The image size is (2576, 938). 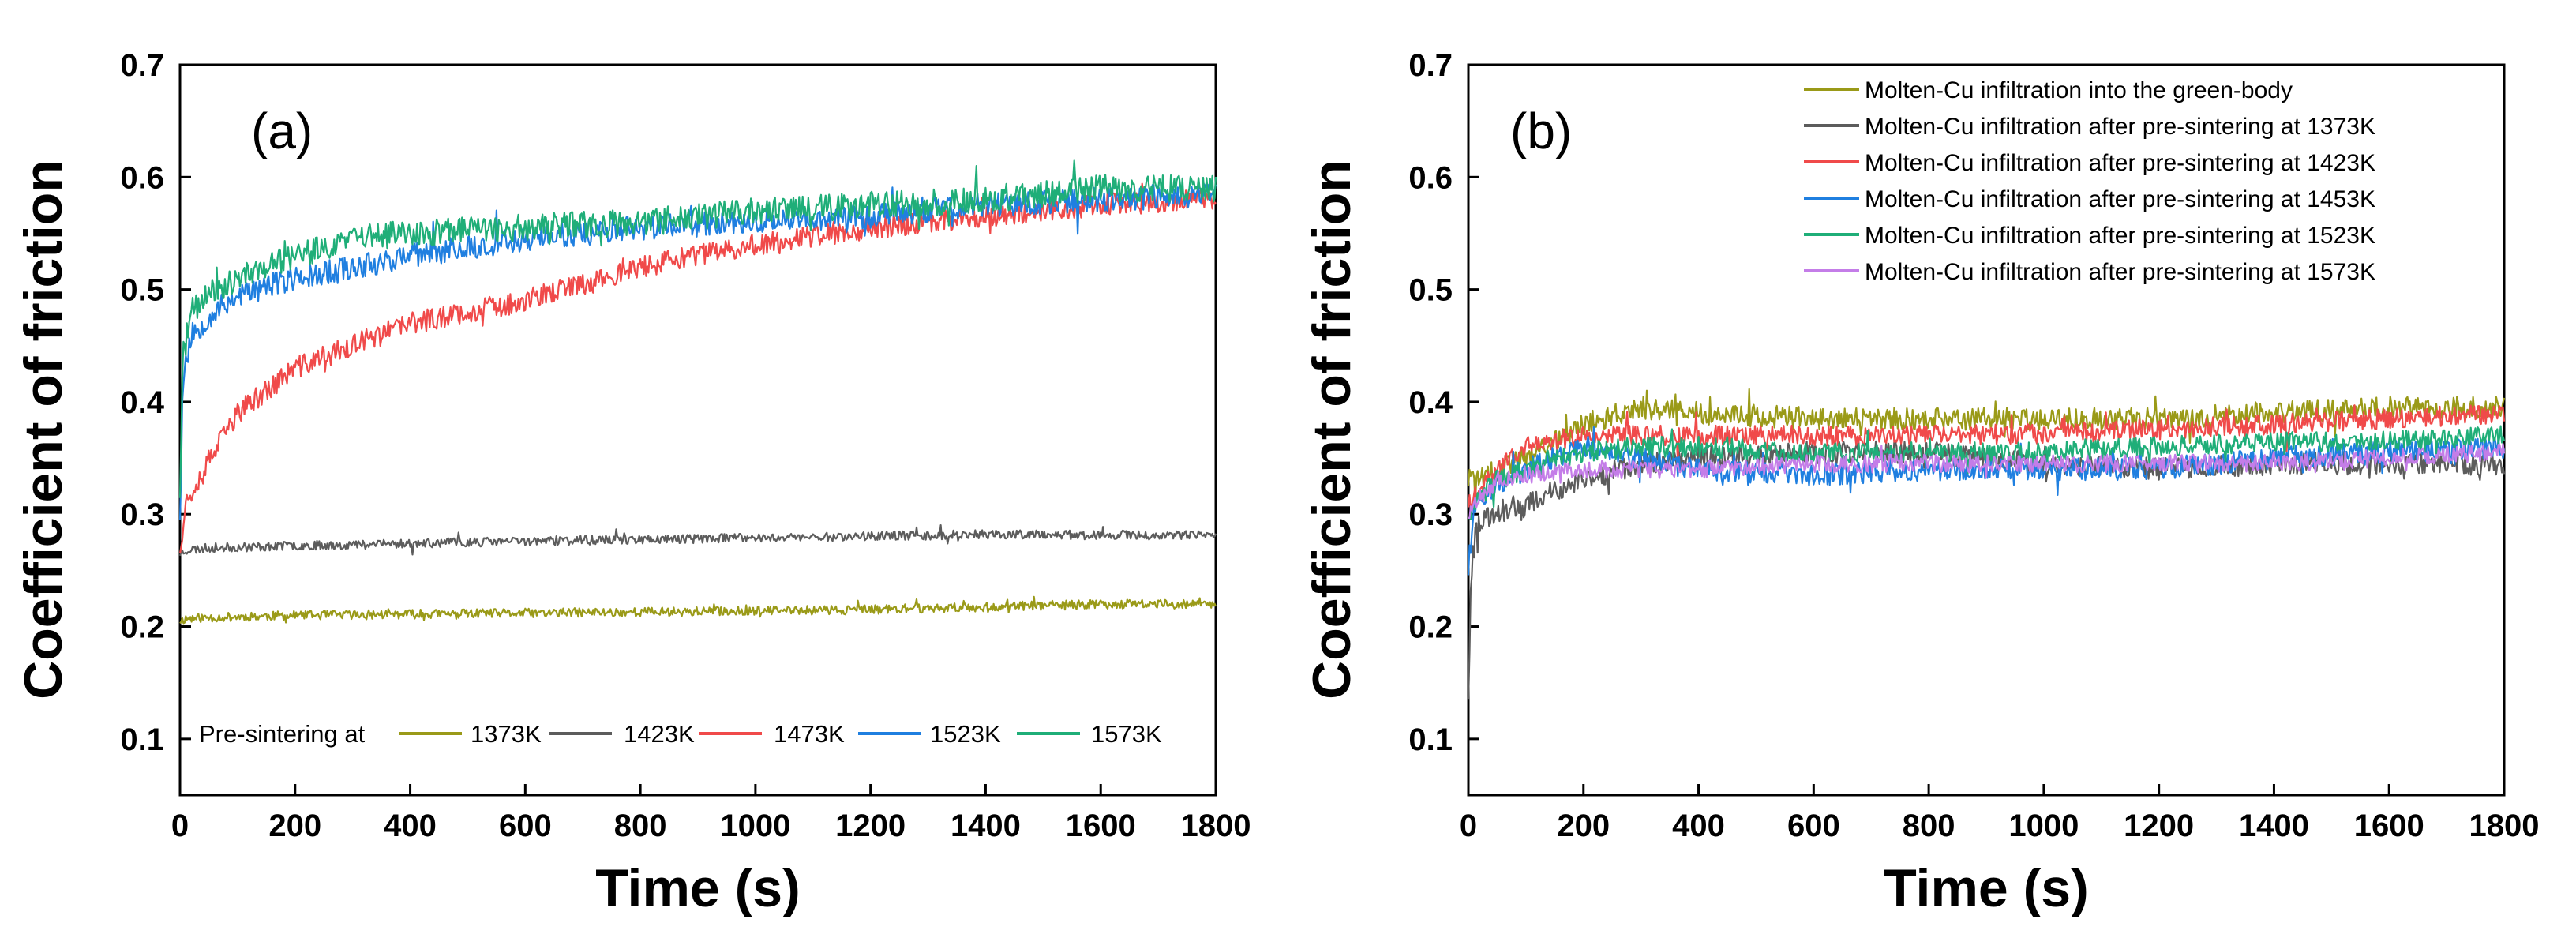 I want to click on chart-a-x-tick-label: 0, so click(x=180, y=826).